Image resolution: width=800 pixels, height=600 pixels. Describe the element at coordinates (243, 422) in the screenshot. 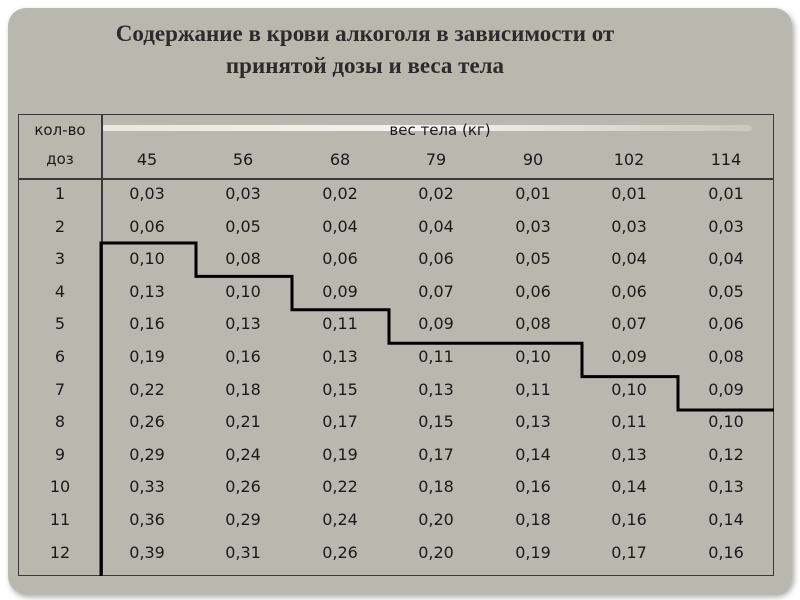

I see `bac-value-cell: 0,21` at that location.